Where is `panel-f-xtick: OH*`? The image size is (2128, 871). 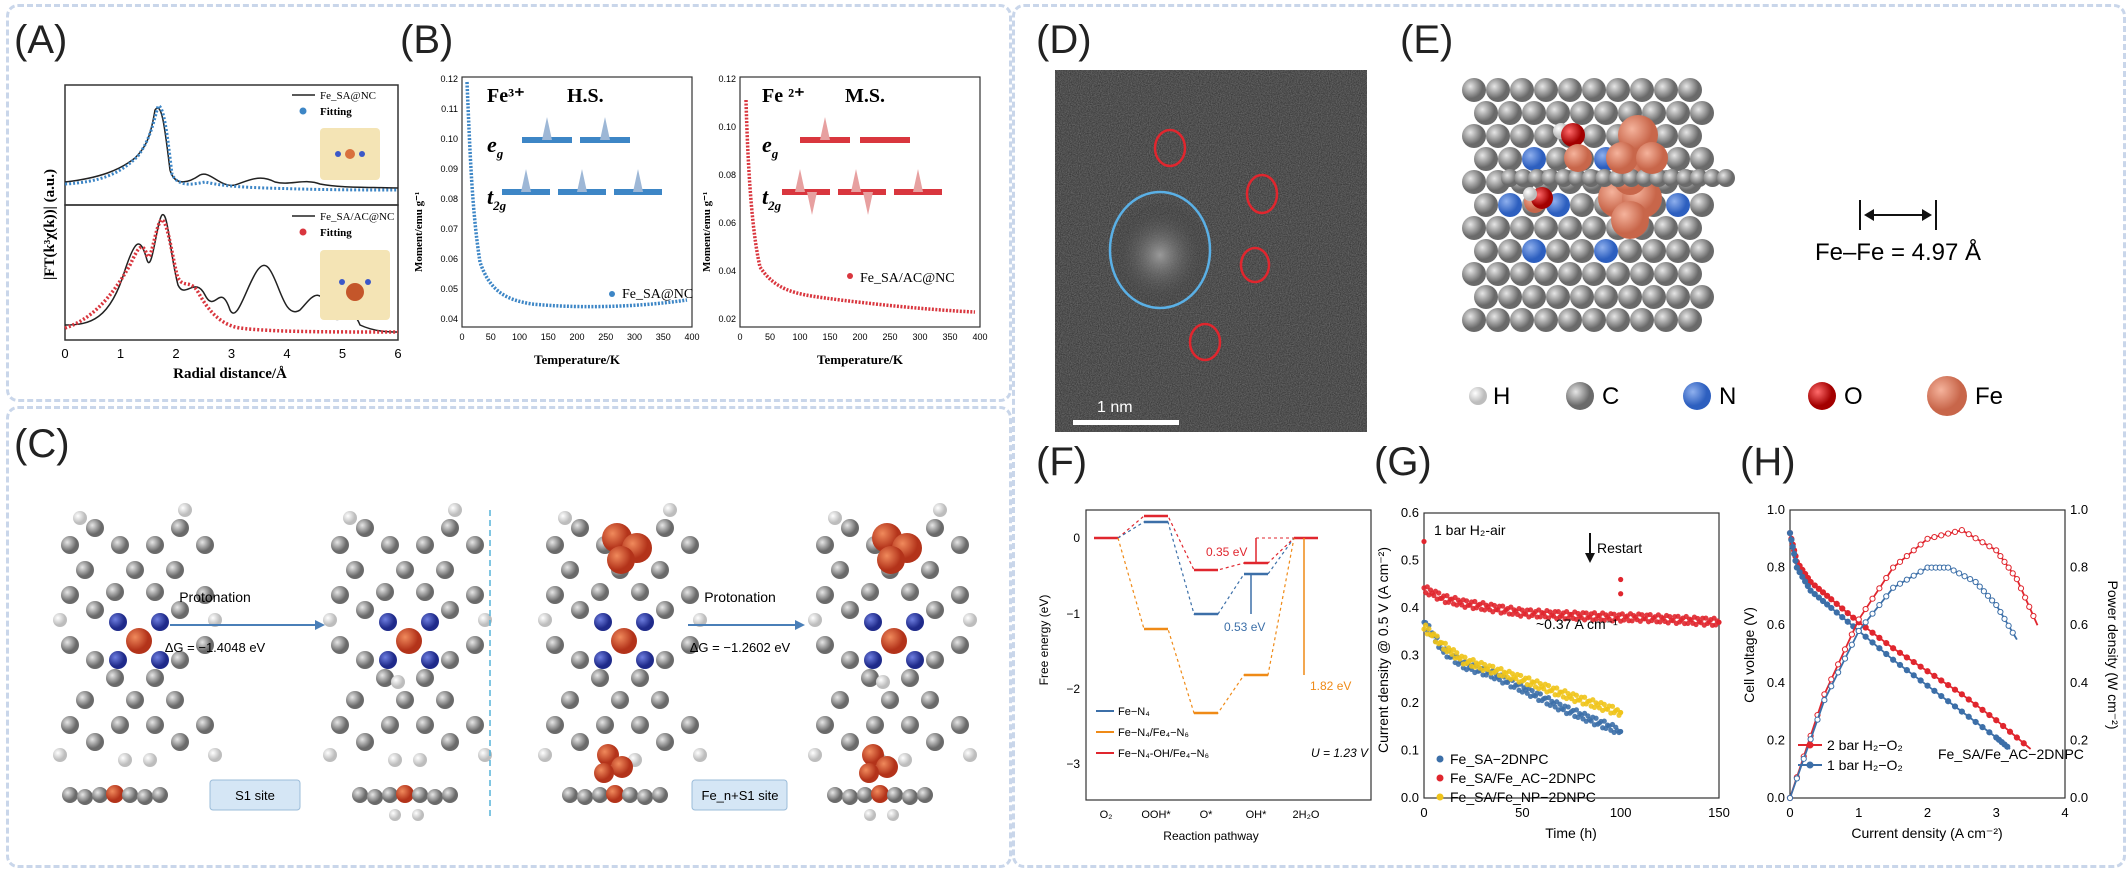 panel-f-xtick: OH* is located at coordinates (1257, 815).